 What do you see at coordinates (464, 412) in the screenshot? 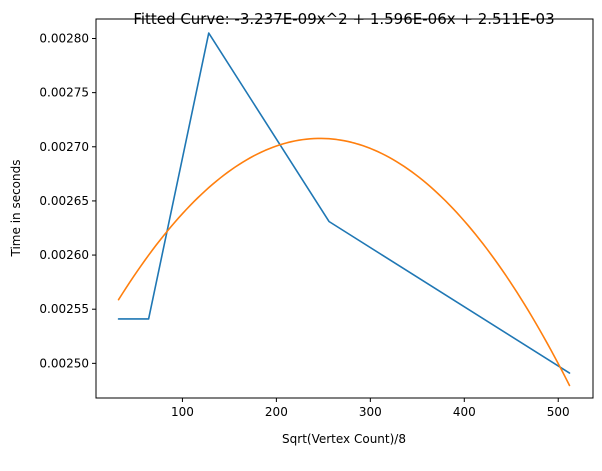
I see `x-tick-label: 400` at bounding box center [464, 412].